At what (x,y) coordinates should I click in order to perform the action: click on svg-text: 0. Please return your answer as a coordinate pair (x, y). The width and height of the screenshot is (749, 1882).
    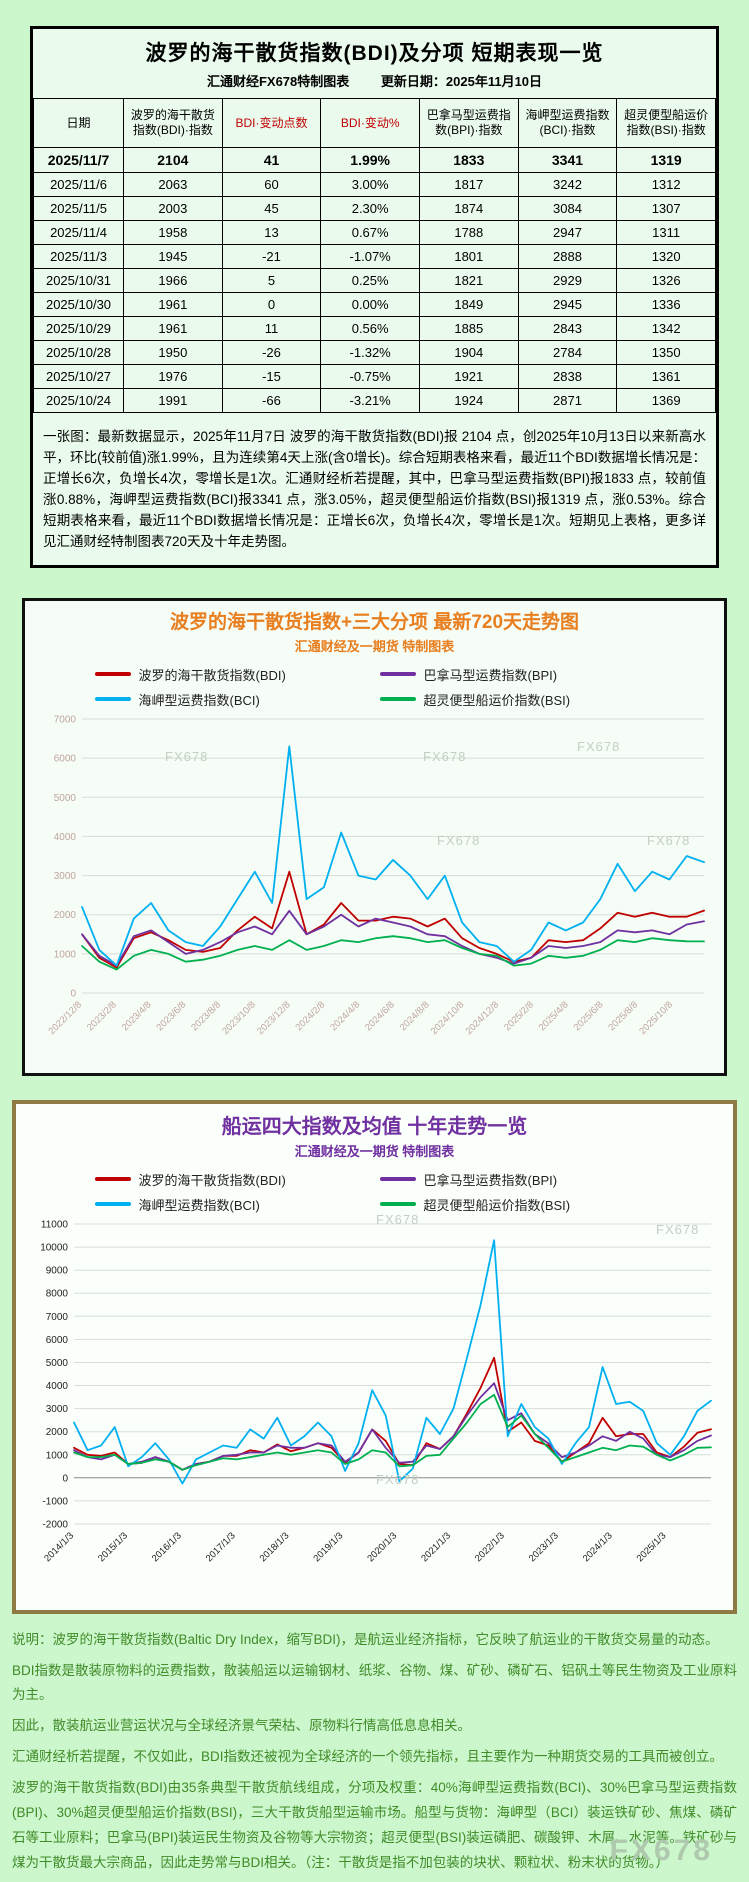
    Looking at the image, I should click on (73, 993).